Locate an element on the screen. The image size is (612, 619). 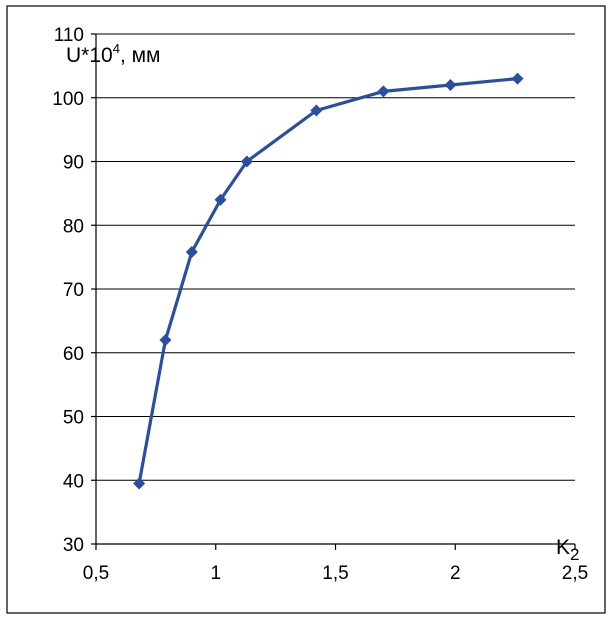
y-tick-label-100: 100 is located at coordinates (68, 99).